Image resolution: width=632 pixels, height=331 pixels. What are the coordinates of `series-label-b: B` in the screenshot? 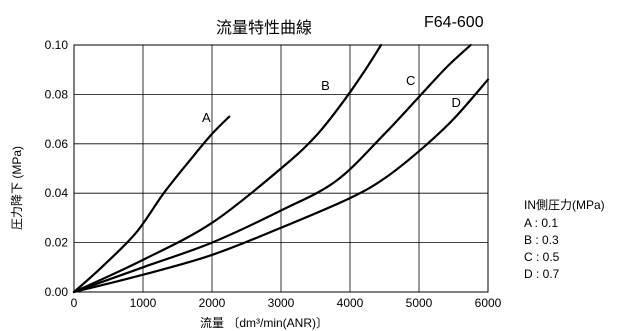 It's located at (325, 85).